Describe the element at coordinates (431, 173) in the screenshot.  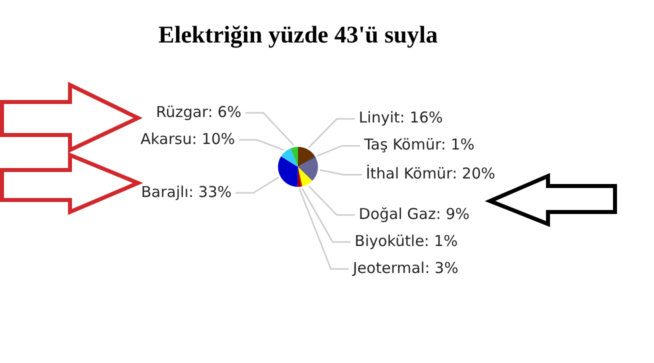
I see `slice-label: İthal Kömür: 20%` at that location.